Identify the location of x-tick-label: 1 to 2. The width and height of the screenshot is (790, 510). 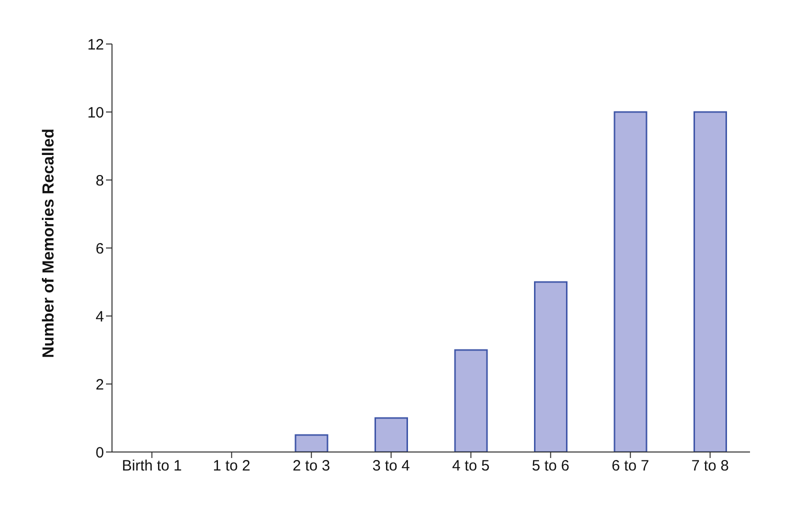
(231, 466).